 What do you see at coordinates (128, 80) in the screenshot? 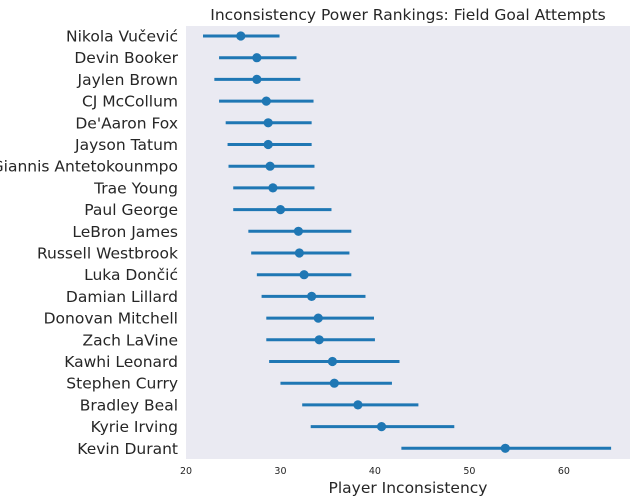
I see `y-tick-label: Jaylen Brown` at bounding box center [128, 80].